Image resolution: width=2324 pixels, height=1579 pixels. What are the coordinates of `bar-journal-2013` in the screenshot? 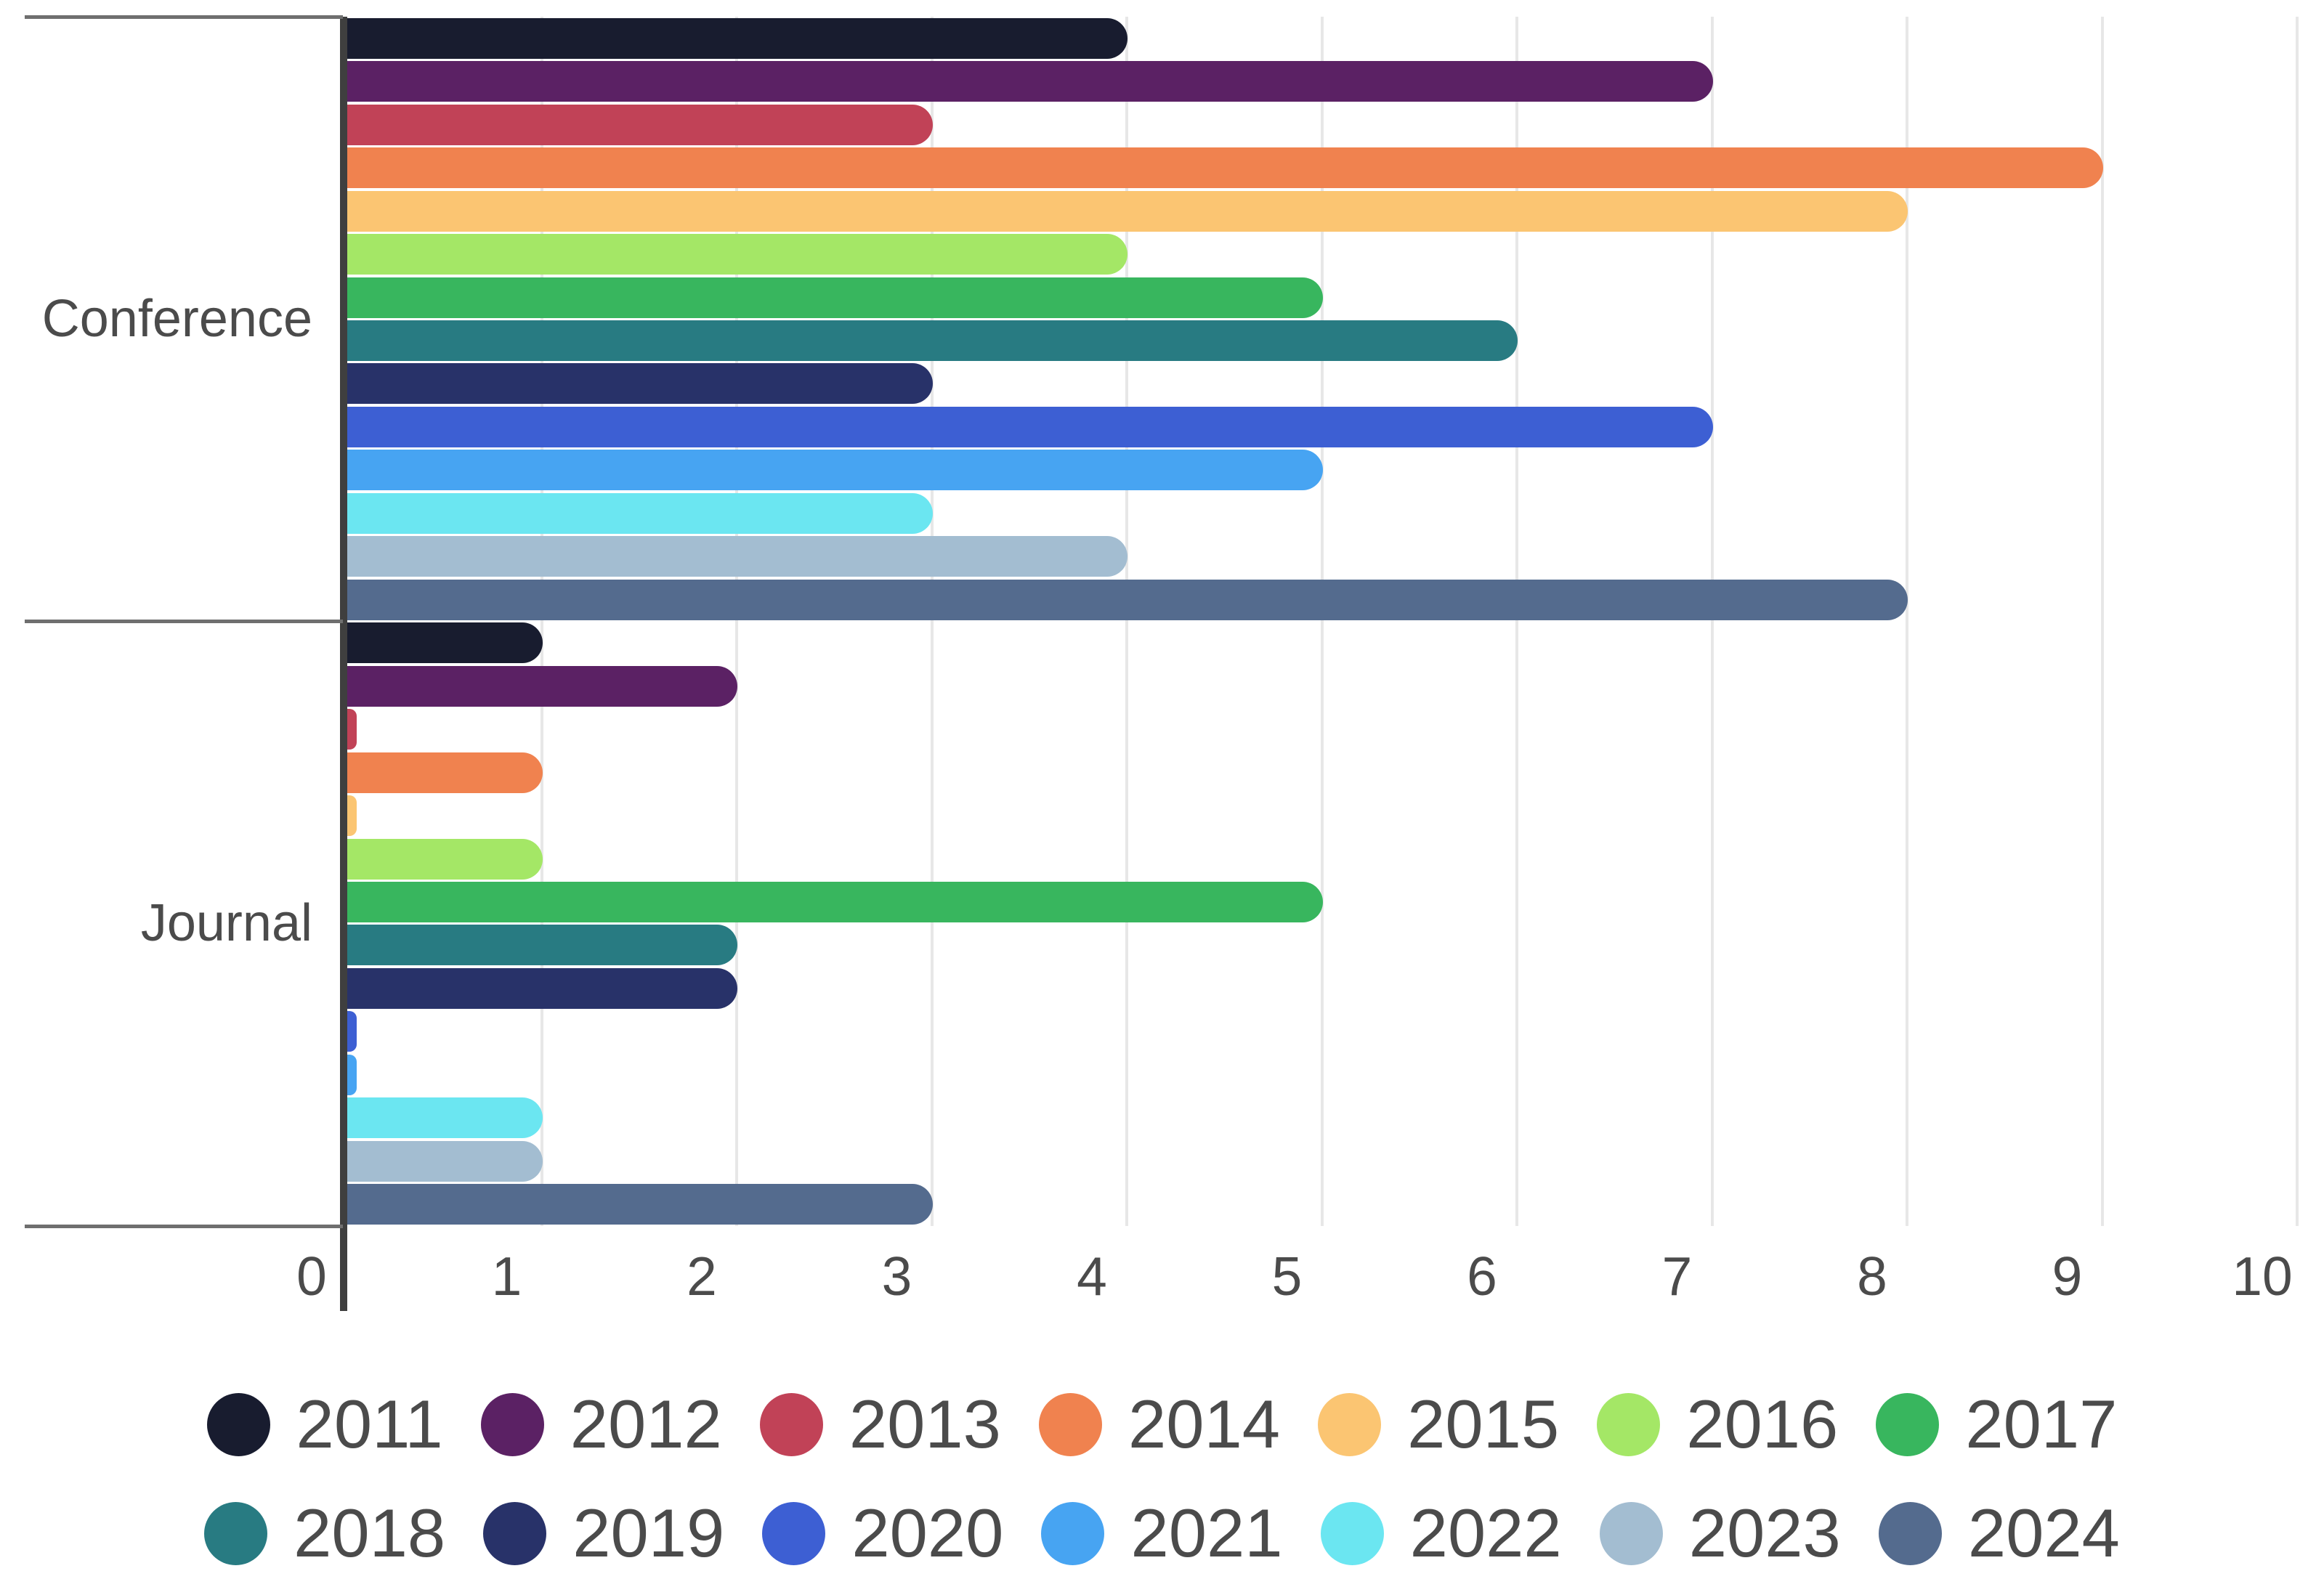 It's located at (352, 729).